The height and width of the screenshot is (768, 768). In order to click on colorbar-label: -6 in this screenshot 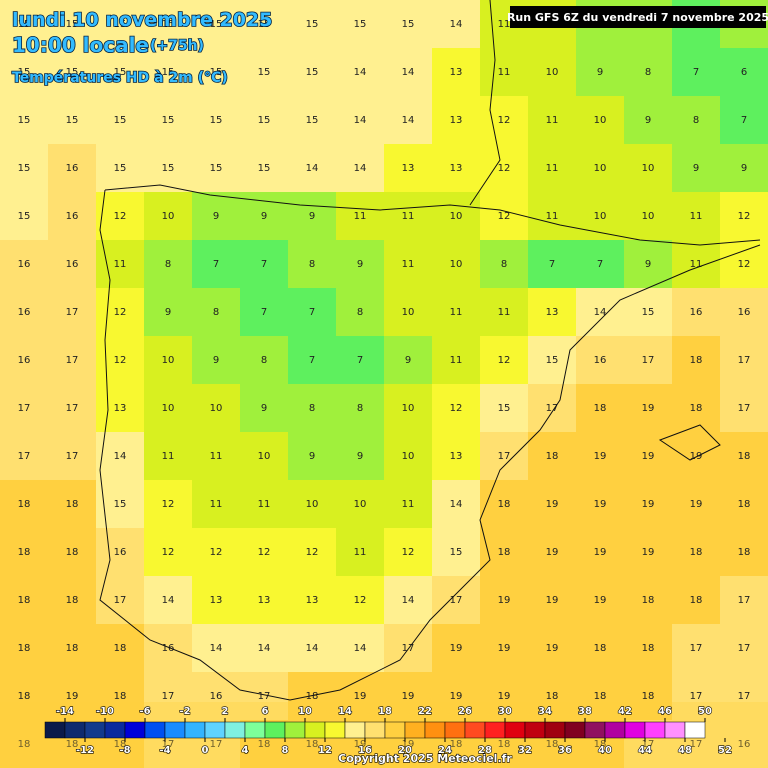, I will do `click(144, 711)`.